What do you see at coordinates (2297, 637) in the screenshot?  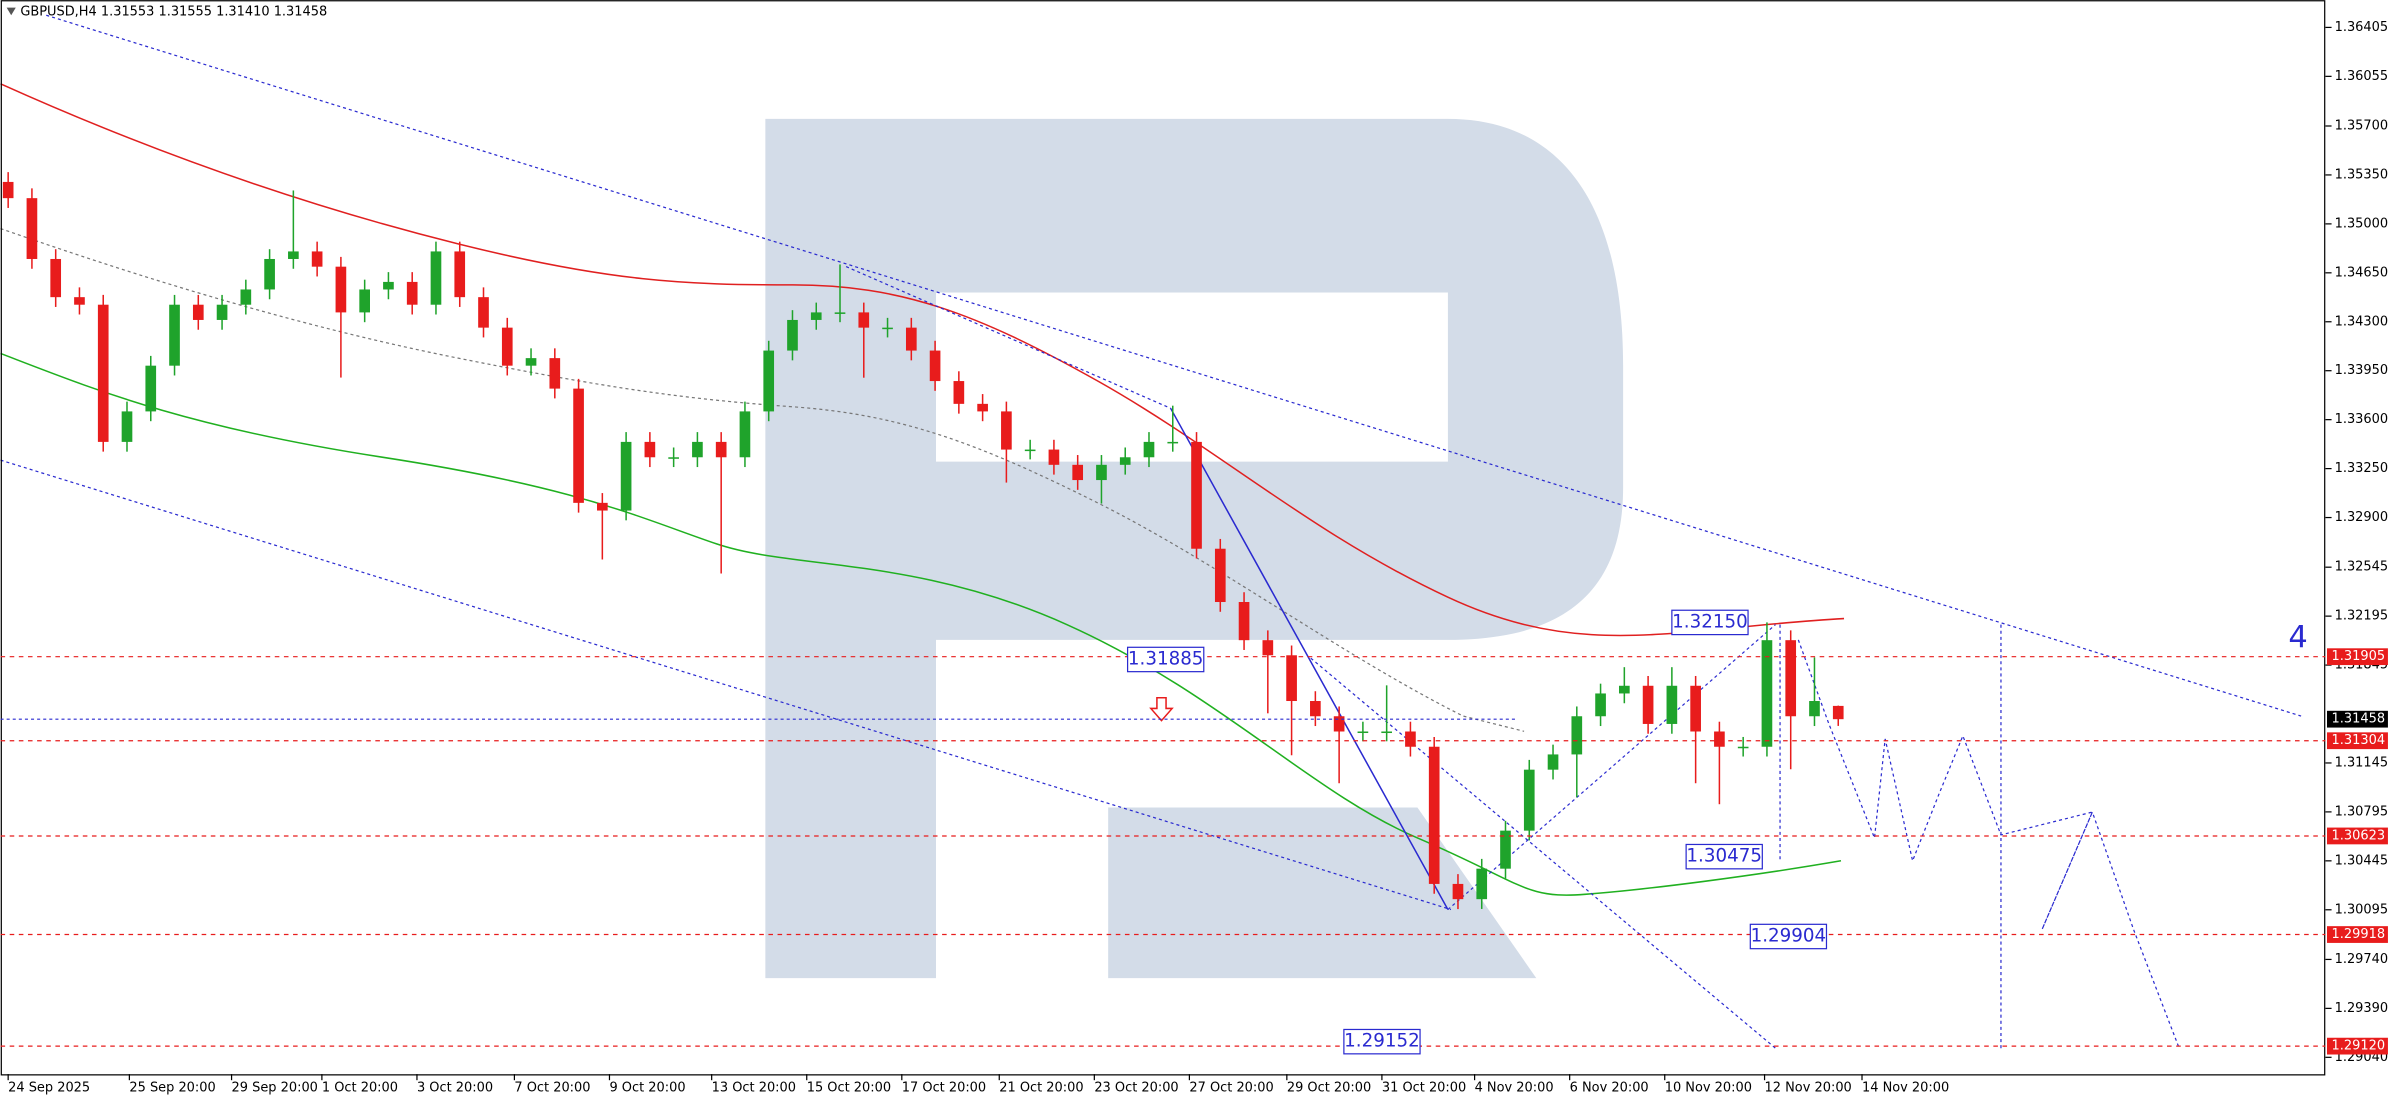 I see `wave-label: 4` at bounding box center [2297, 637].